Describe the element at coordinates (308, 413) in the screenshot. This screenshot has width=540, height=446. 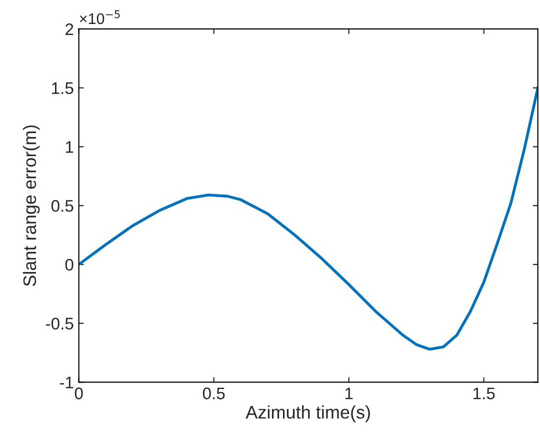
I see `x-axis-title: Azimuth time(s)` at that location.